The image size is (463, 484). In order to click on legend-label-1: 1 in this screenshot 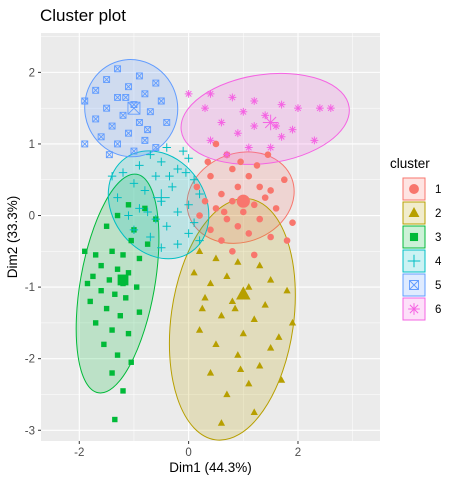, I will do `click(438, 190)`.